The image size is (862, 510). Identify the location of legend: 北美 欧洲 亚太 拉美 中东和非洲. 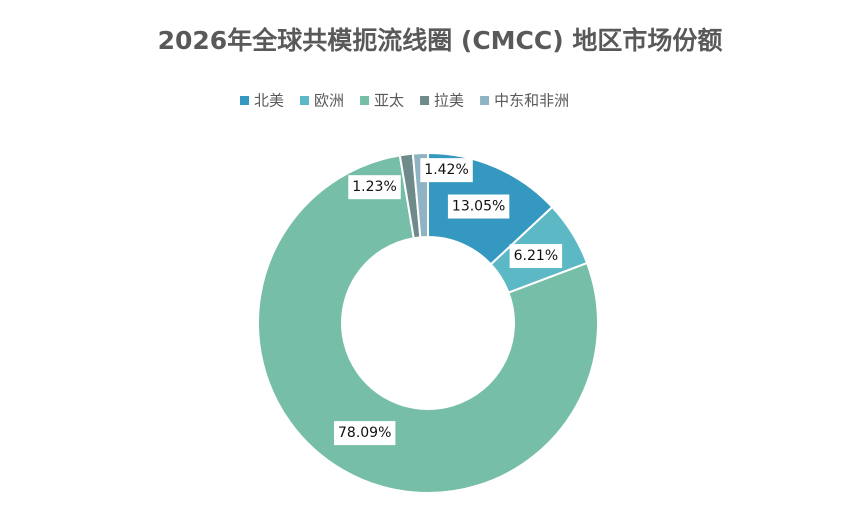
(404, 101).